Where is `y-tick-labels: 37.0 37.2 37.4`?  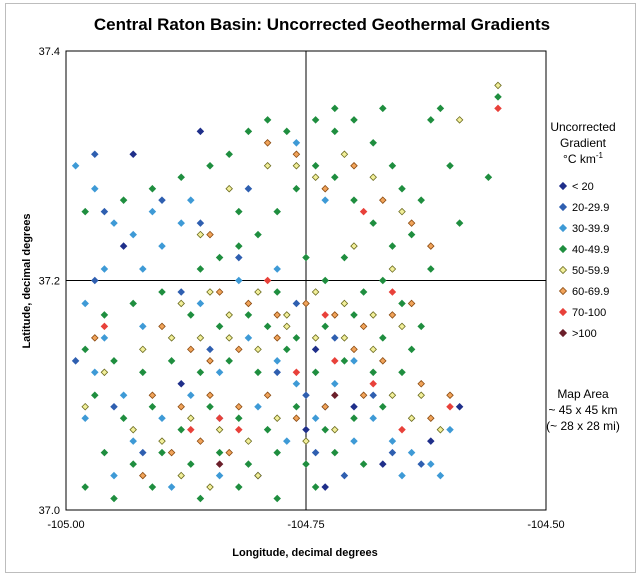
y-tick-labels: 37.0 37.2 37.4 is located at coordinates (49, 281).